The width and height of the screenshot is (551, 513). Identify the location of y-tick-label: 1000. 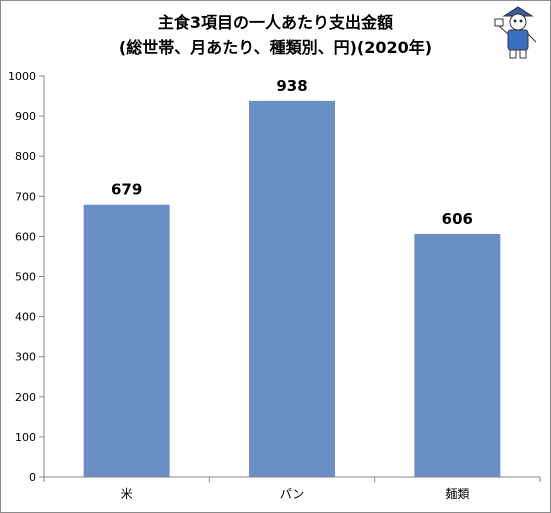
(22, 76).